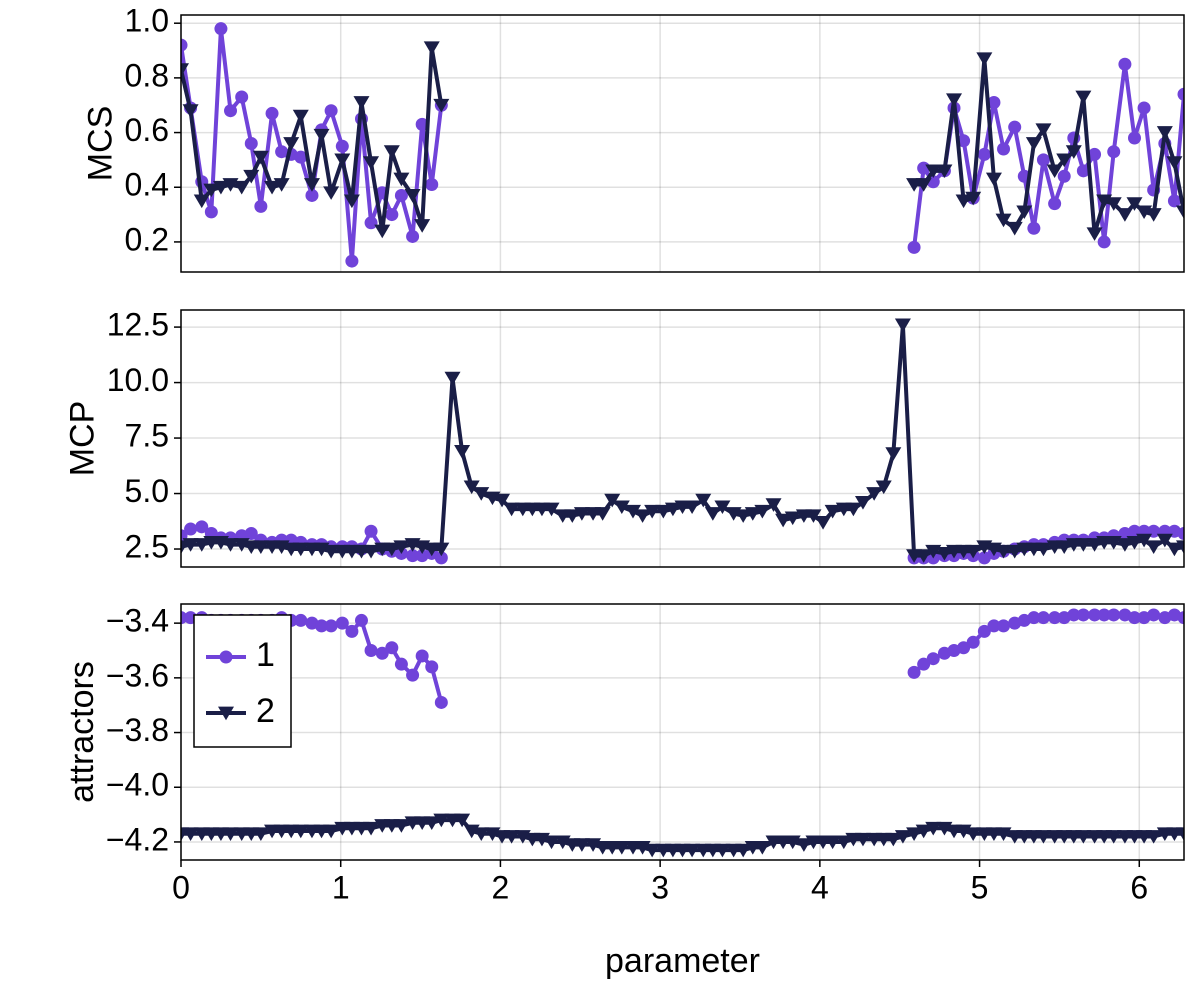  I want to click on y-tick-label: 12.5, so click(138, 325).